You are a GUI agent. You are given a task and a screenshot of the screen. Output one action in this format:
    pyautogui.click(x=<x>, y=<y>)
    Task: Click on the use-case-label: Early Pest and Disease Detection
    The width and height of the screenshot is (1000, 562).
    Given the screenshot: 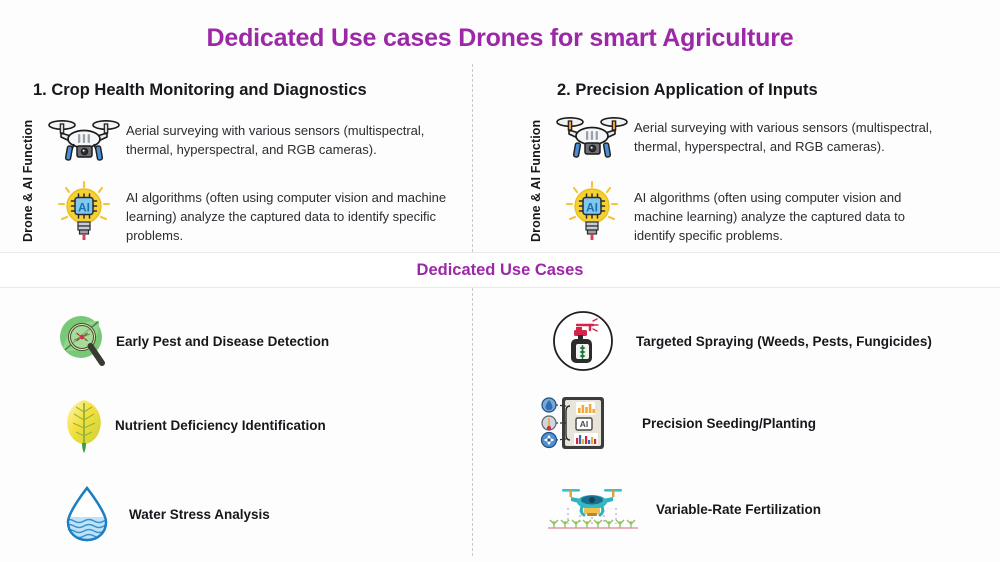 What is the action you would take?
    pyautogui.click(x=223, y=341)
    